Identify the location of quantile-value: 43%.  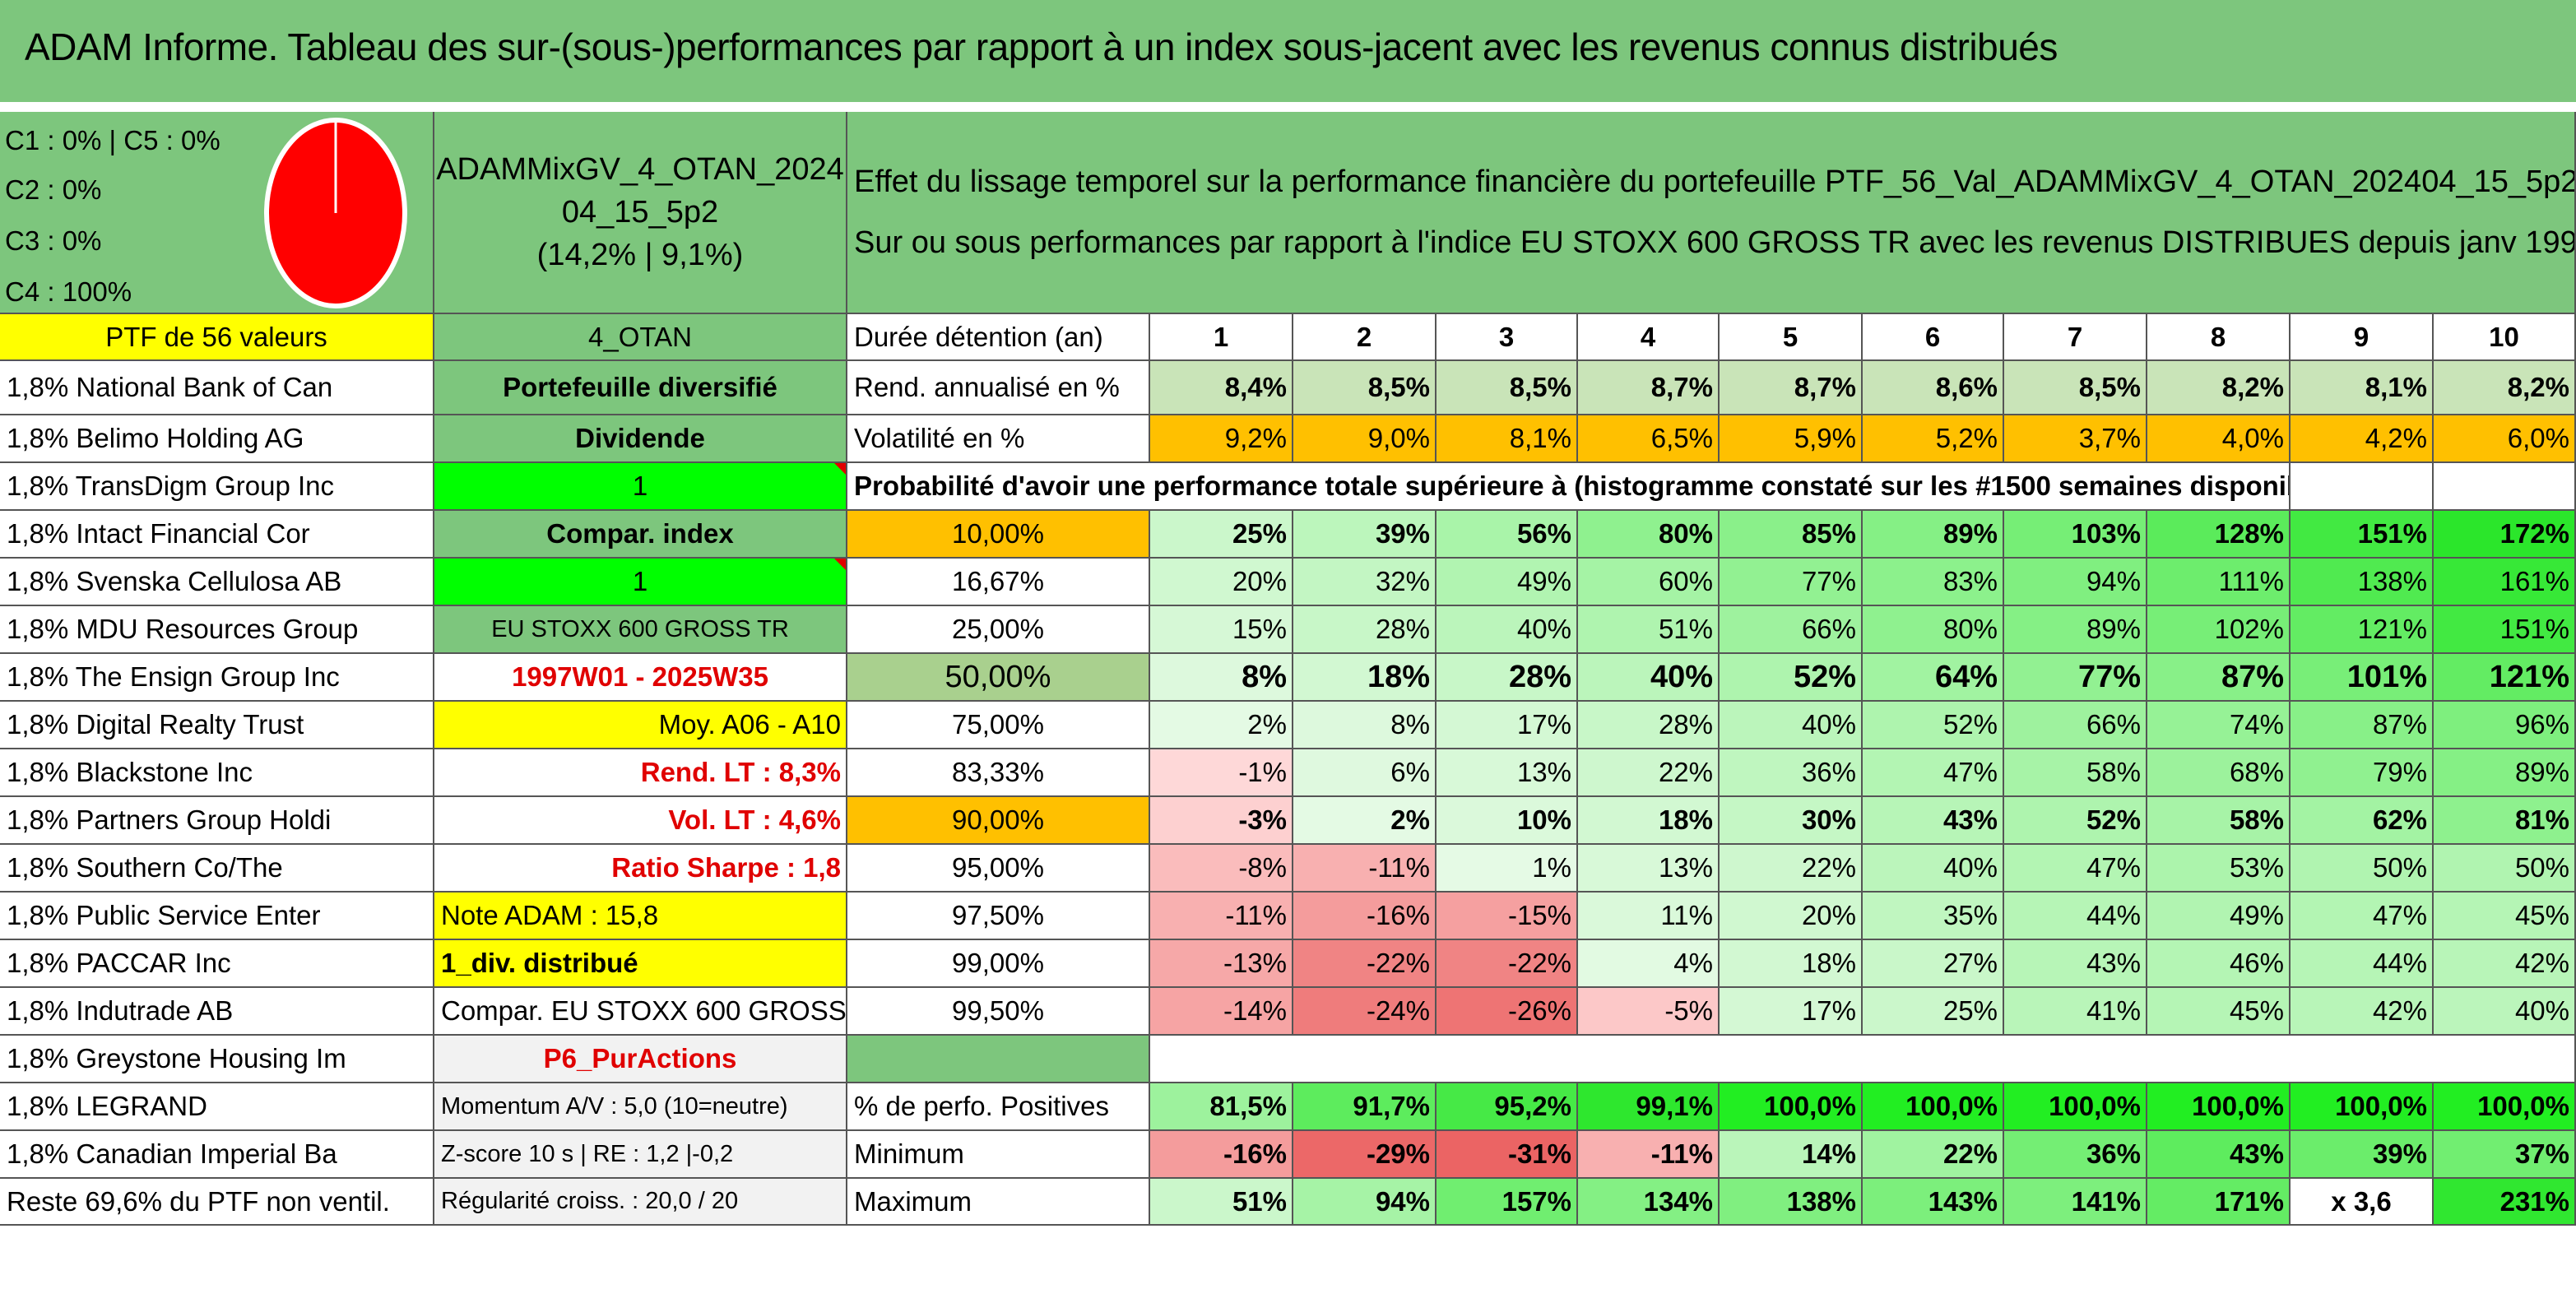
(2075, 964).